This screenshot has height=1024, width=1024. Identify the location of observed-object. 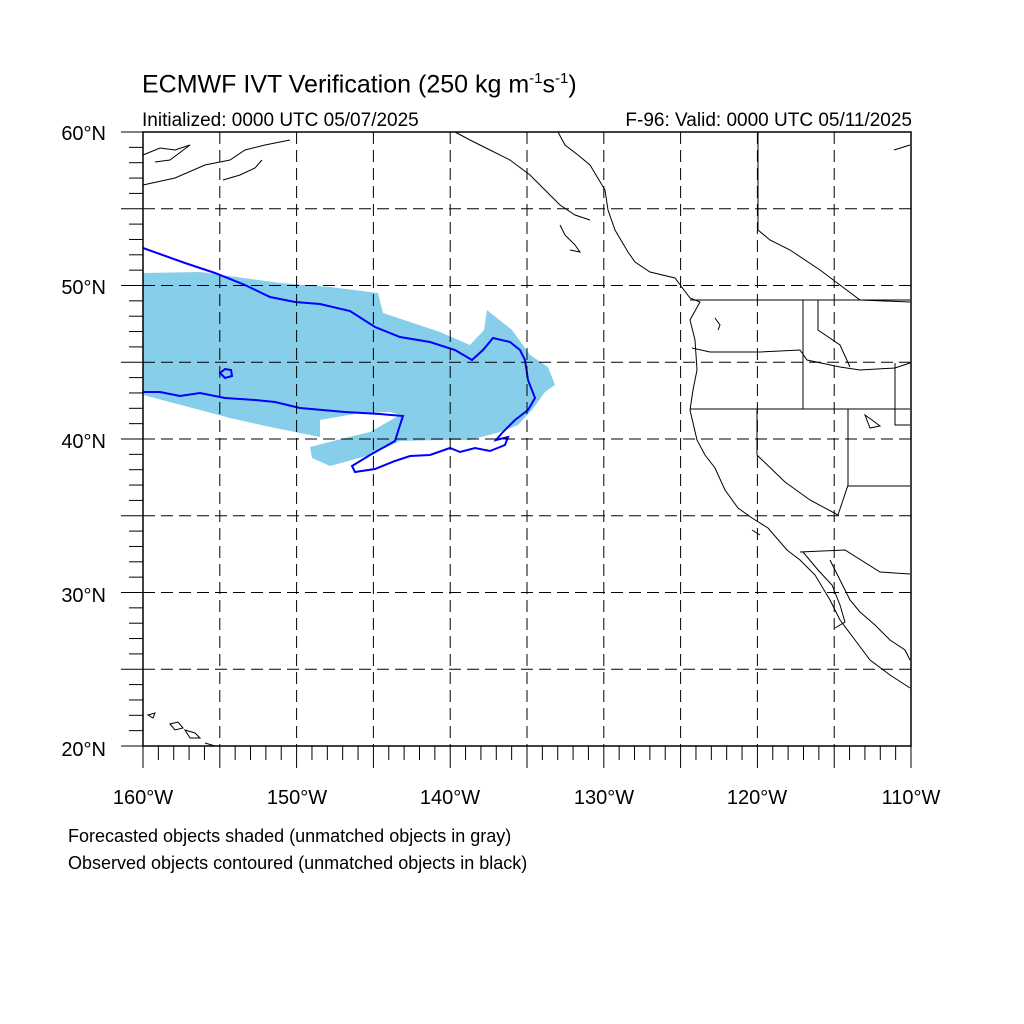
(339, 360).